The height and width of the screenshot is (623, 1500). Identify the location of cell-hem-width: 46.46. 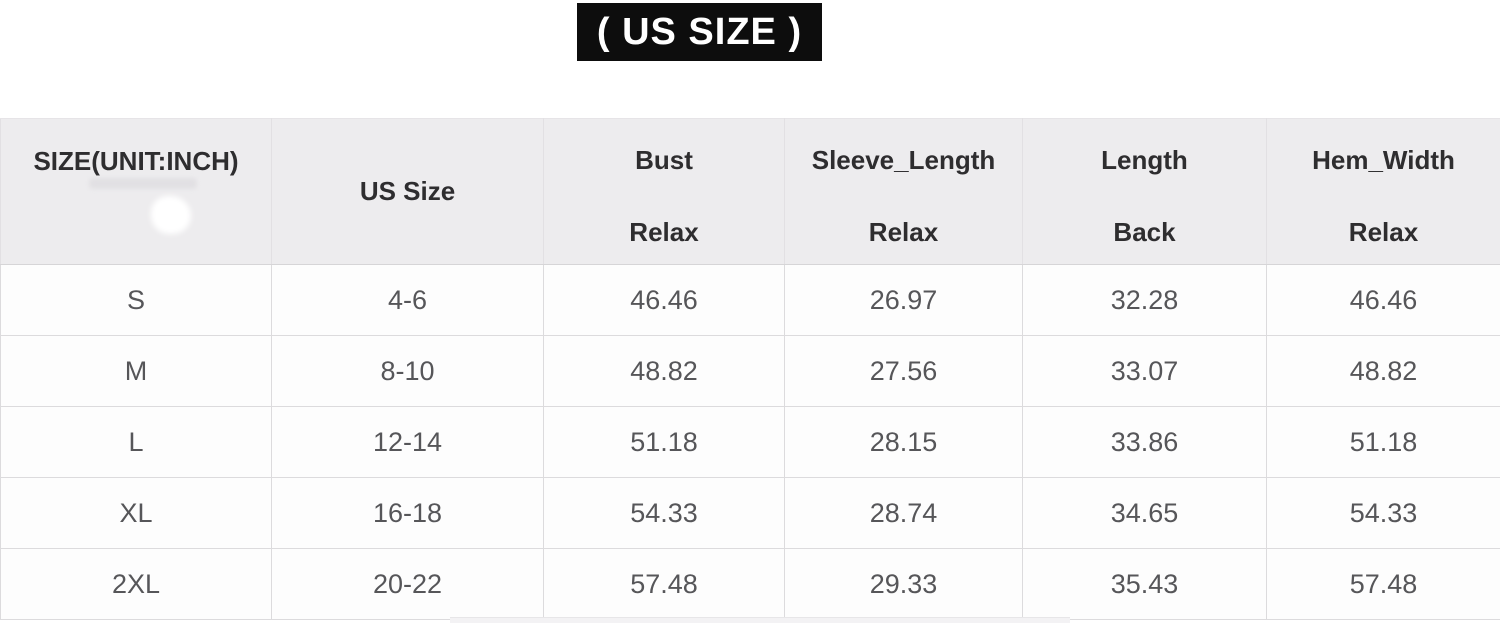
(1383, 300).